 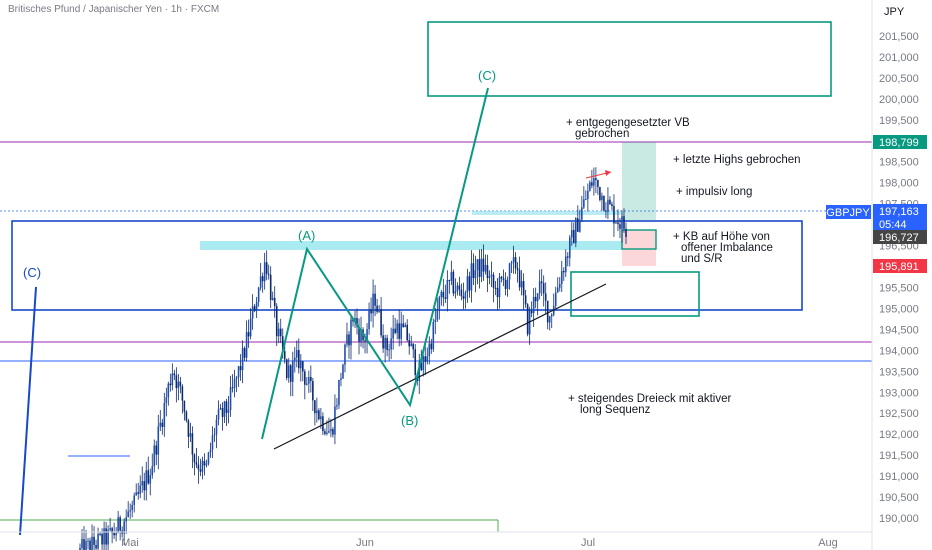 I want to click on demand-box, so click(x=635, y=294).